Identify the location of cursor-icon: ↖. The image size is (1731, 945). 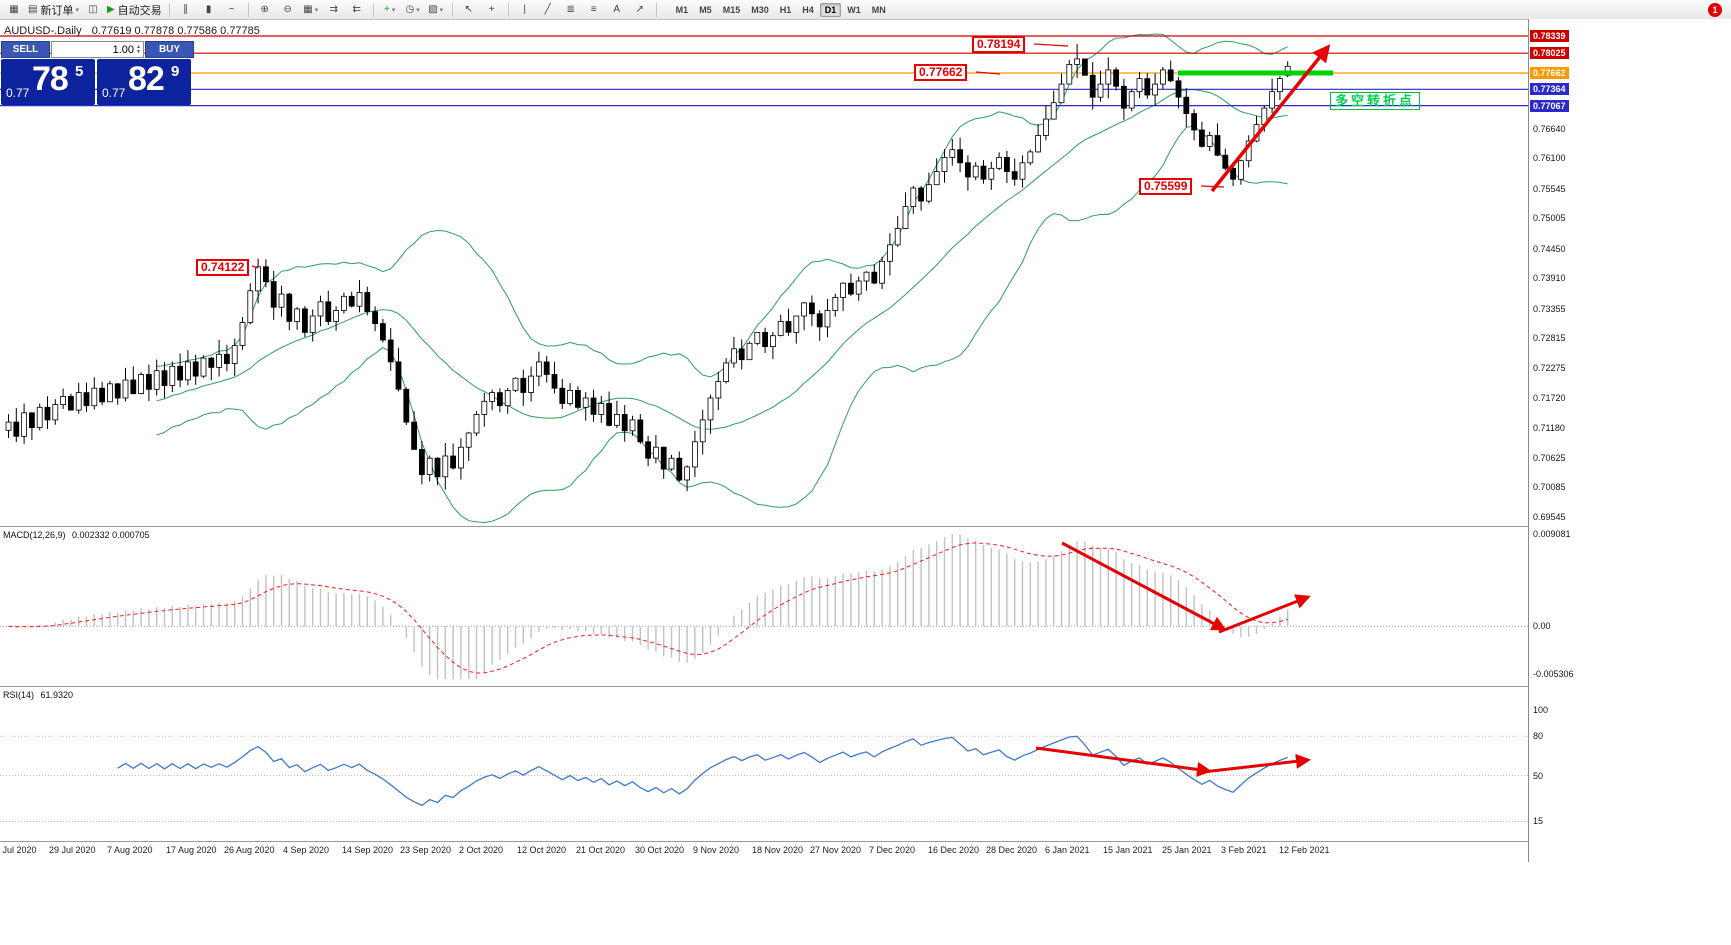
(469, 9).